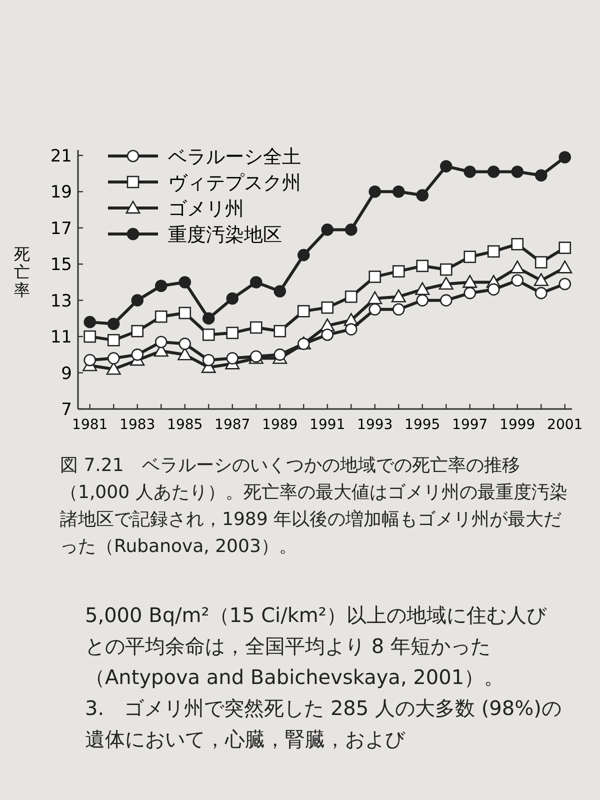 This screenshot has width=600, height=800. Describe the element at coordinates (470, 425) in the screenshot. I see `x-tick-label: 1997` at that location.